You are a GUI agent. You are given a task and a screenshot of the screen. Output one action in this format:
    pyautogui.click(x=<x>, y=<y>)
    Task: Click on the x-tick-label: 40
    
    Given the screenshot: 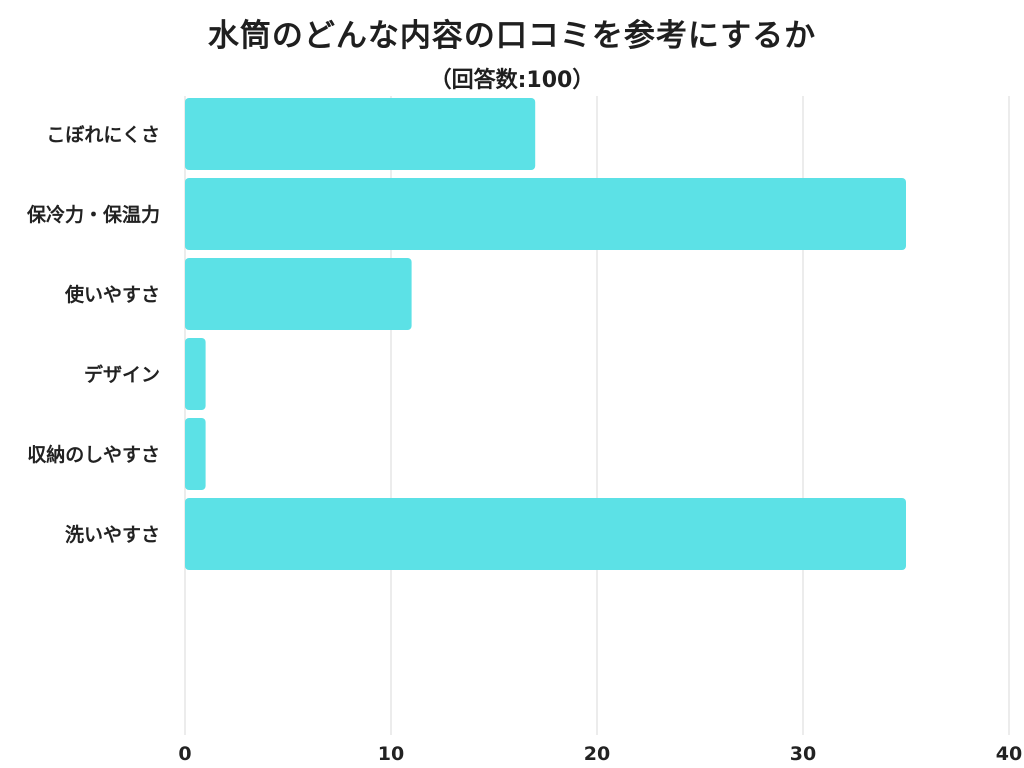 What is the action you would take?
    pyautogui.click(x=1009, y=754)
    